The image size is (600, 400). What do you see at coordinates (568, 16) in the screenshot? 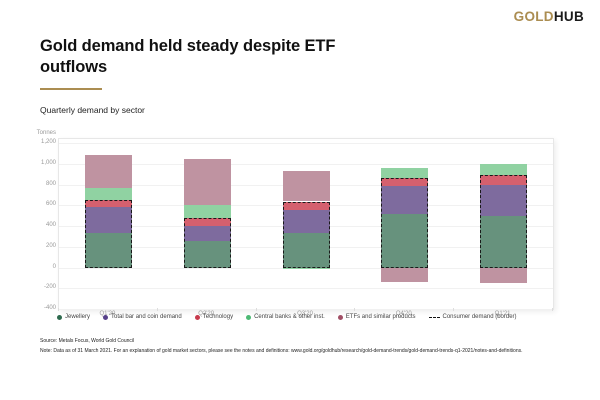
I see `logo-hub-text: HUB` at bounding box center [568, 16].